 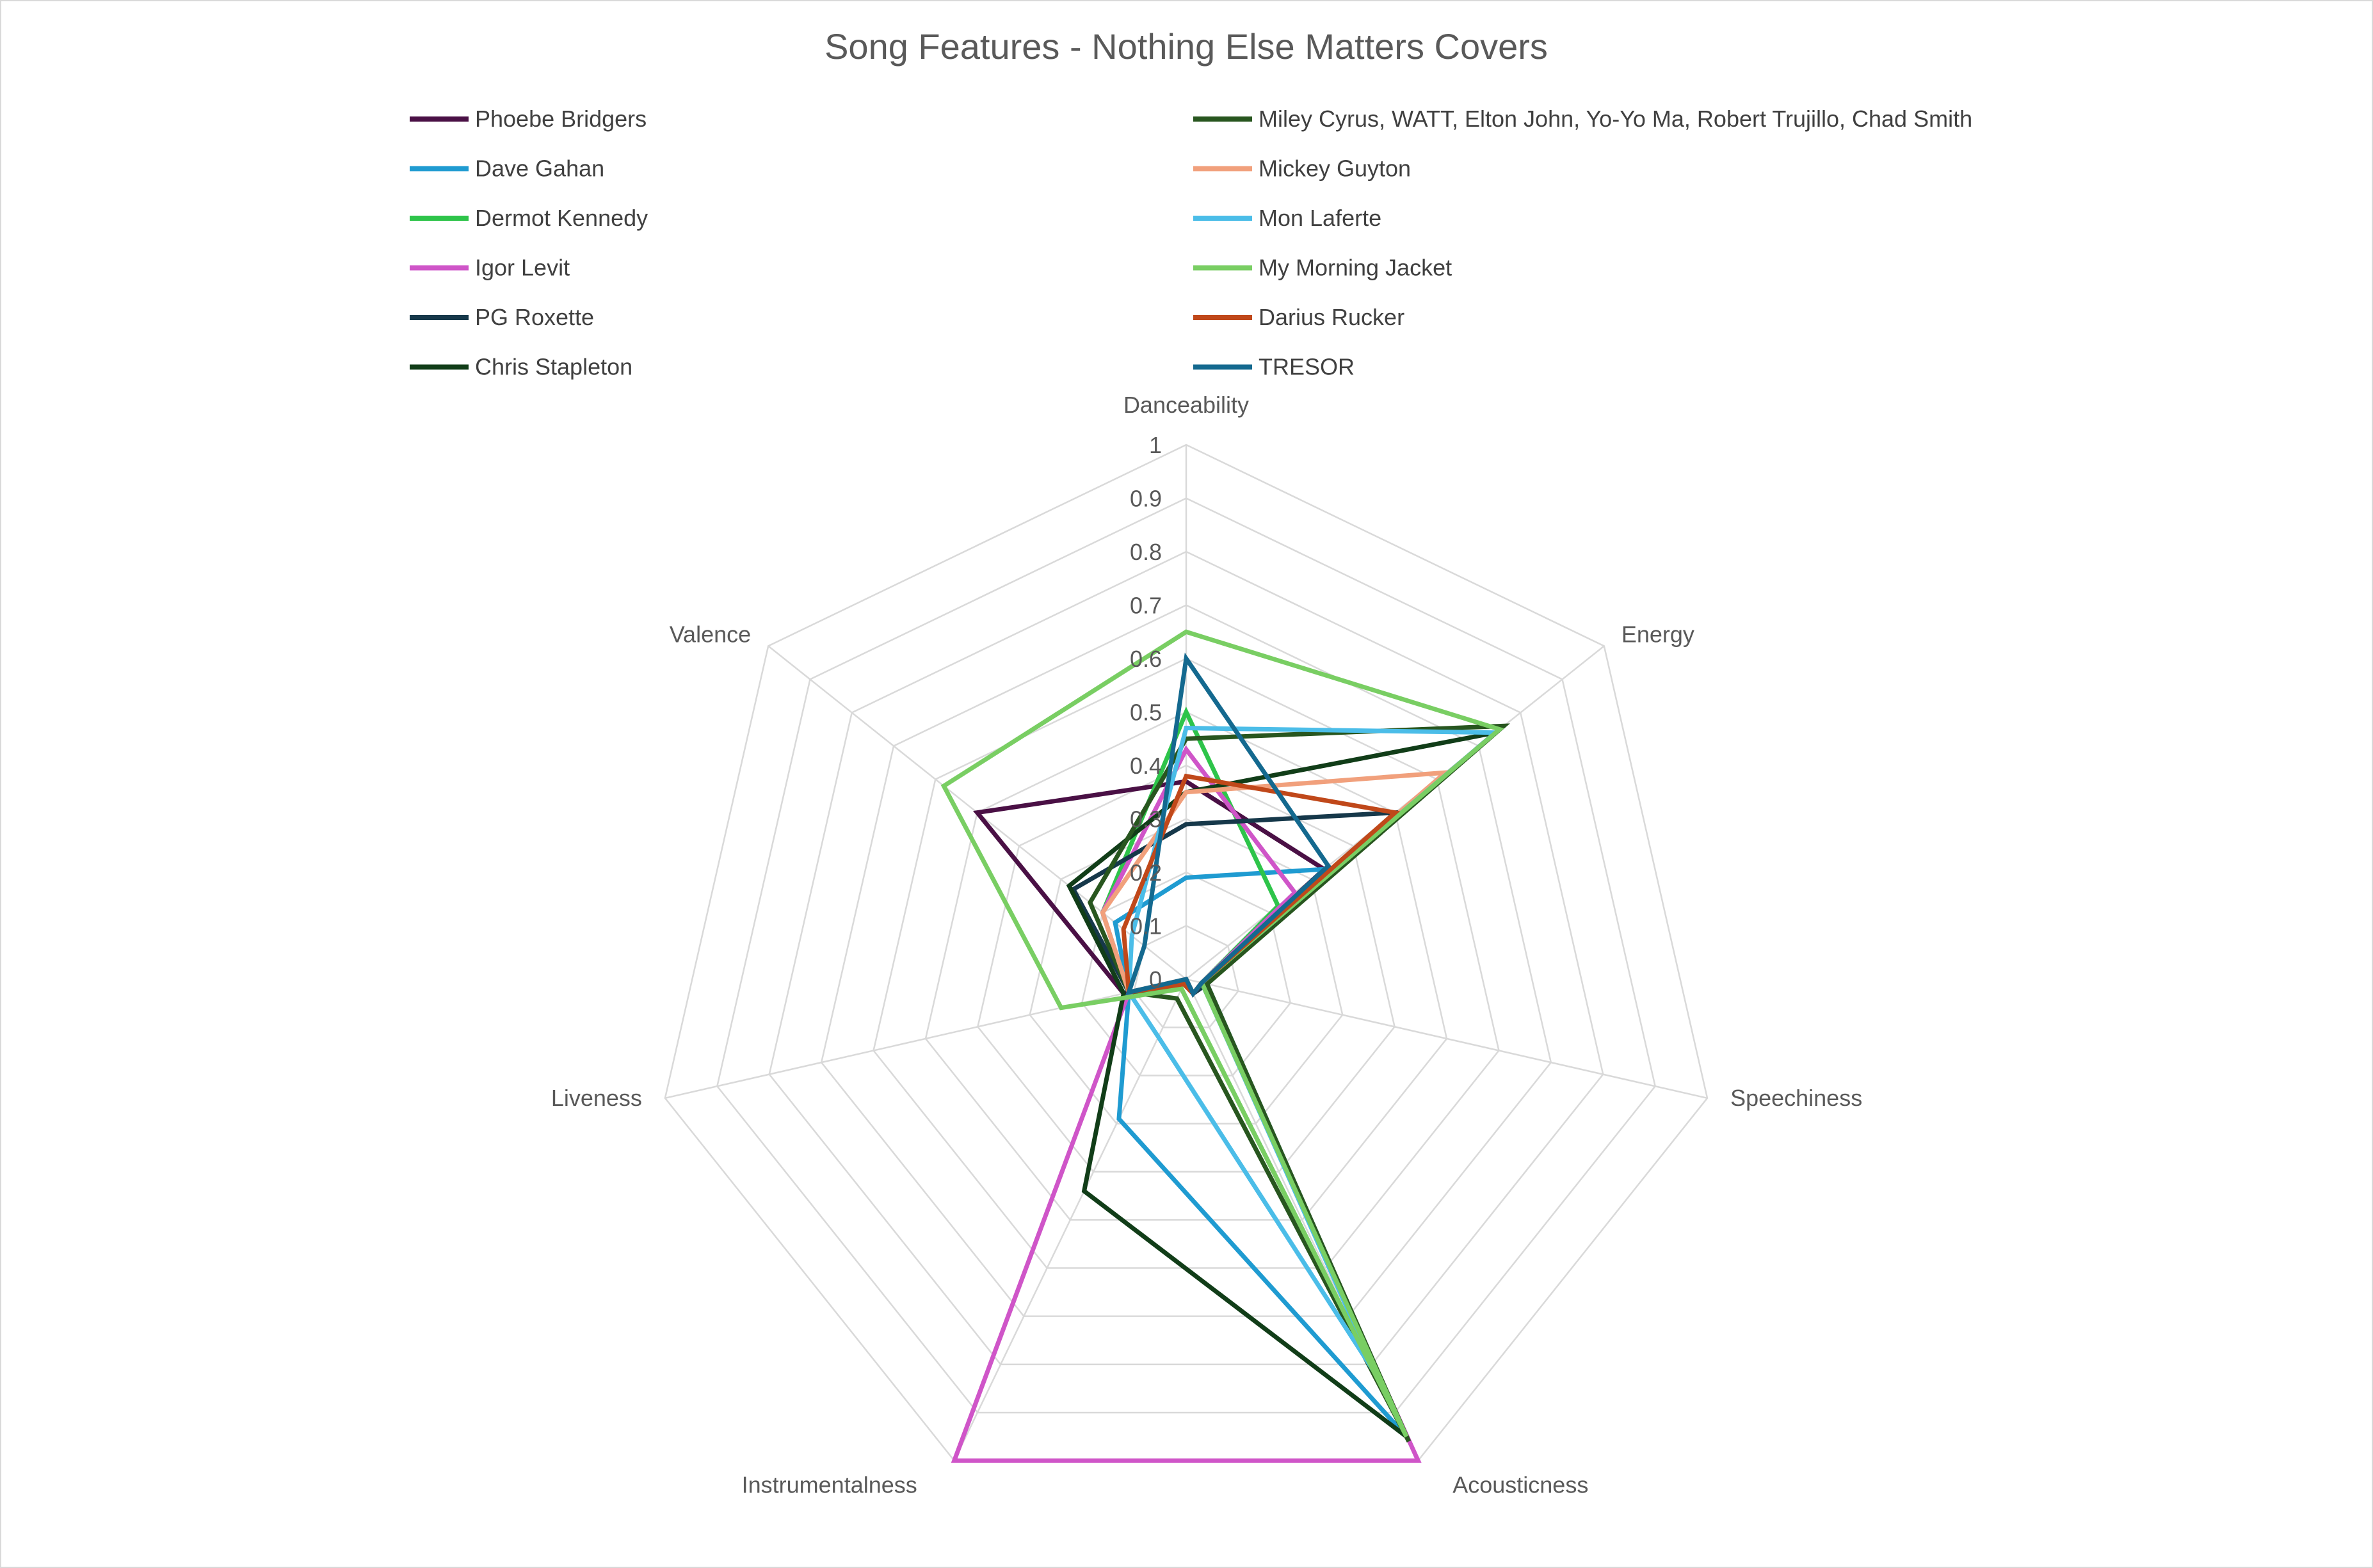 What do you see at coordinates (1331, 317) in the screenshot?
I see `legend-label: Darius Rucker` at bounding box center [1331, 317].